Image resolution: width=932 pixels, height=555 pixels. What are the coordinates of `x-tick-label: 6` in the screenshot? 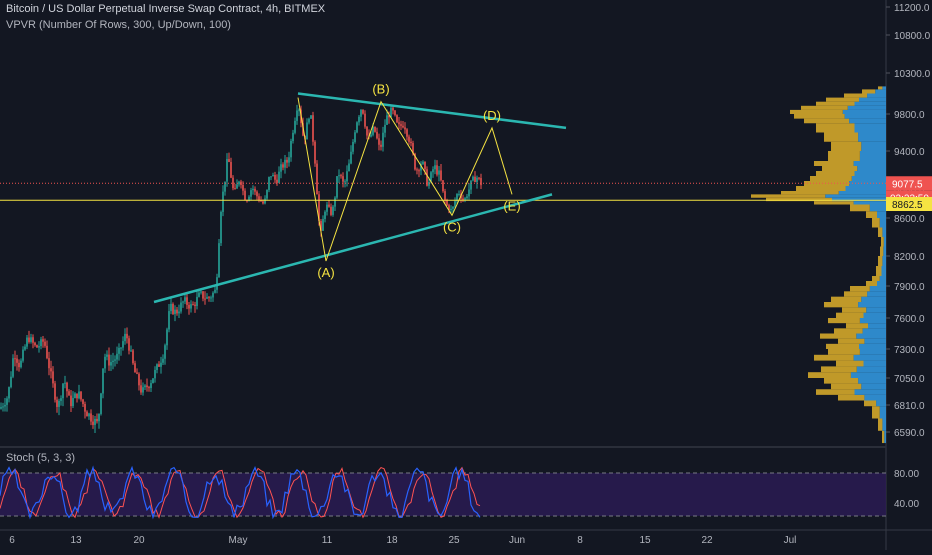 It's located at (12, 540).